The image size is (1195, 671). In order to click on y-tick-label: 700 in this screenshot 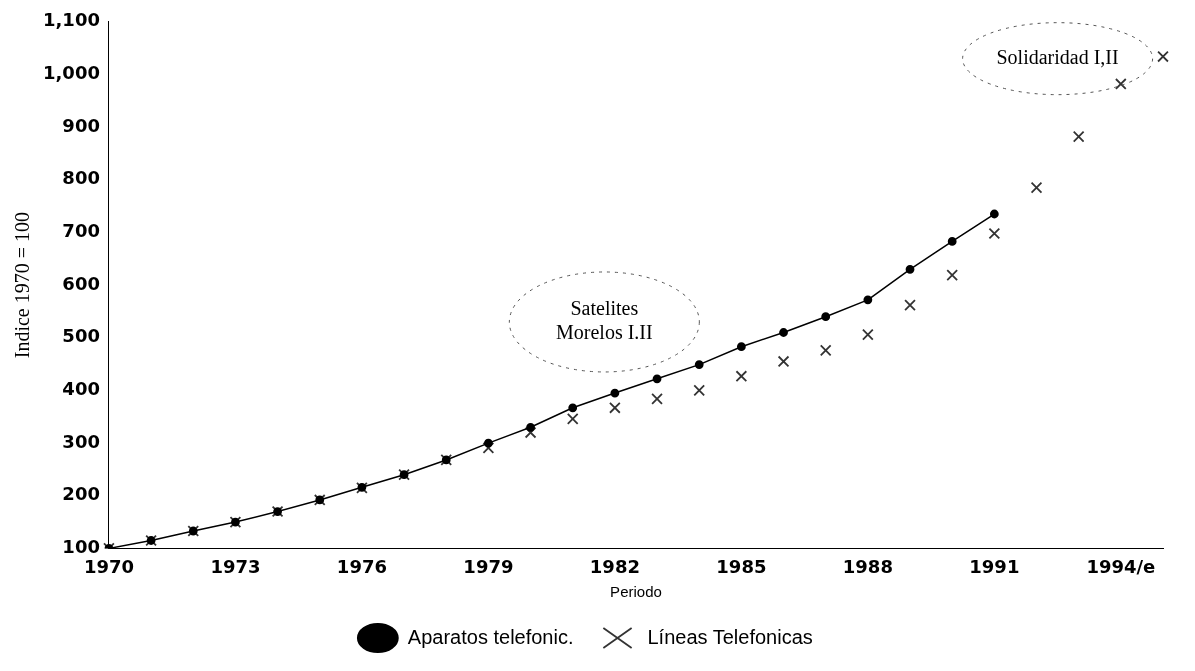, I will do `click(81, 231)`.